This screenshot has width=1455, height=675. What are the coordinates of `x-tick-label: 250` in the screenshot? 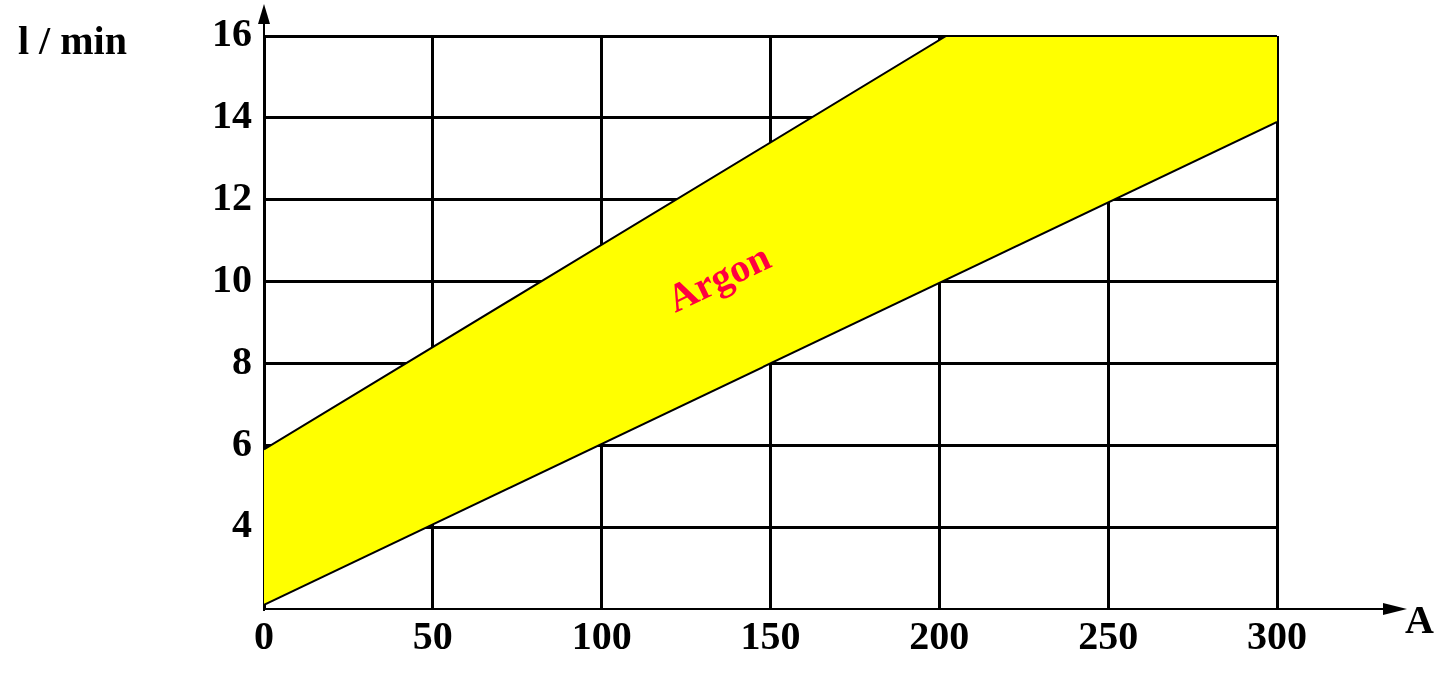 It's located at (1108, 636).